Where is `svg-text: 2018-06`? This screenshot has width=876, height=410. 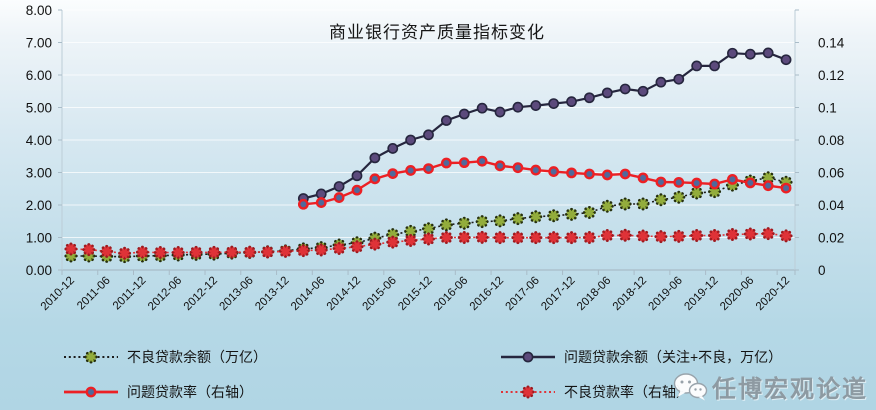
svg-text: 2018-06 is located at coordinates (594, 294).